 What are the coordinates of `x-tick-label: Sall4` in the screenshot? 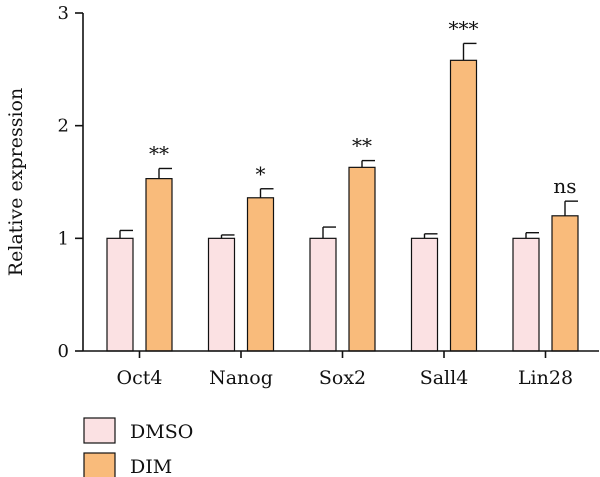 It's located at (444, 378).